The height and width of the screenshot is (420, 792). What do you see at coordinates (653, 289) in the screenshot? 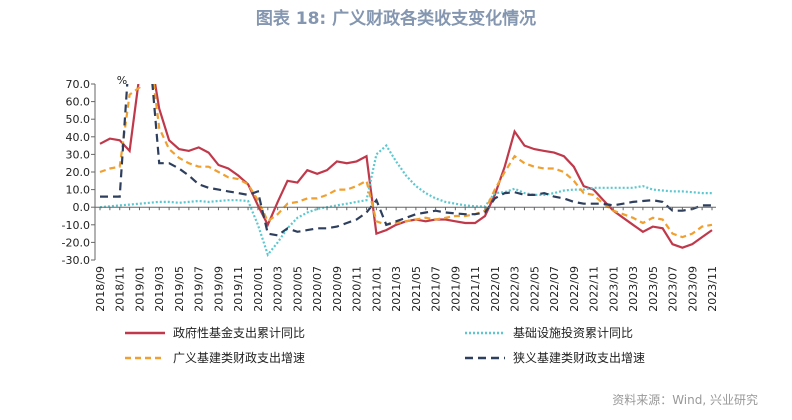
I see `x-tick-label: 2023/05` at bounding box center [653, 289].